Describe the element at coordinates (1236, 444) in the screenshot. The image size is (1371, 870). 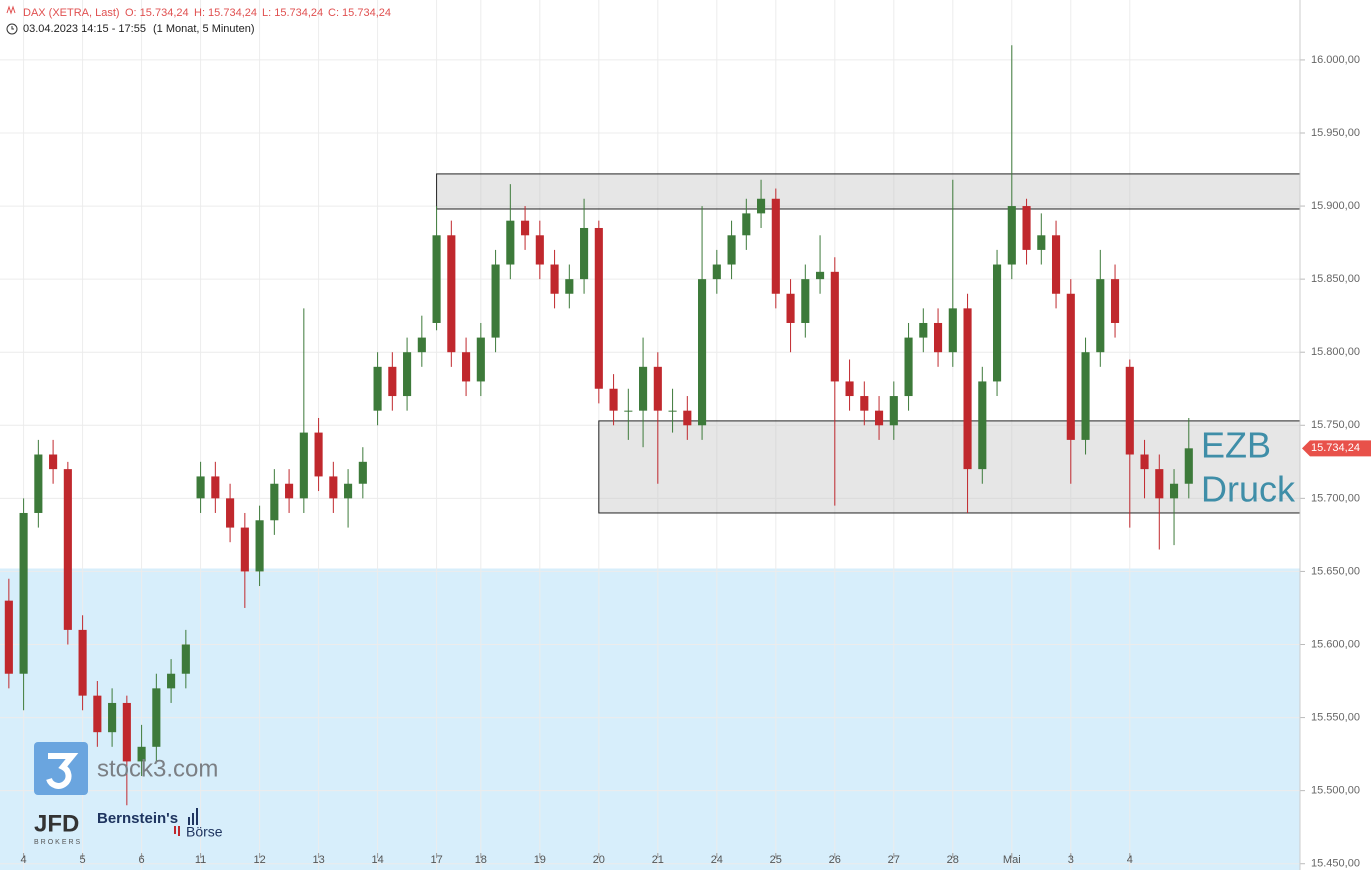
I see `zone-label: EZB` at that location.